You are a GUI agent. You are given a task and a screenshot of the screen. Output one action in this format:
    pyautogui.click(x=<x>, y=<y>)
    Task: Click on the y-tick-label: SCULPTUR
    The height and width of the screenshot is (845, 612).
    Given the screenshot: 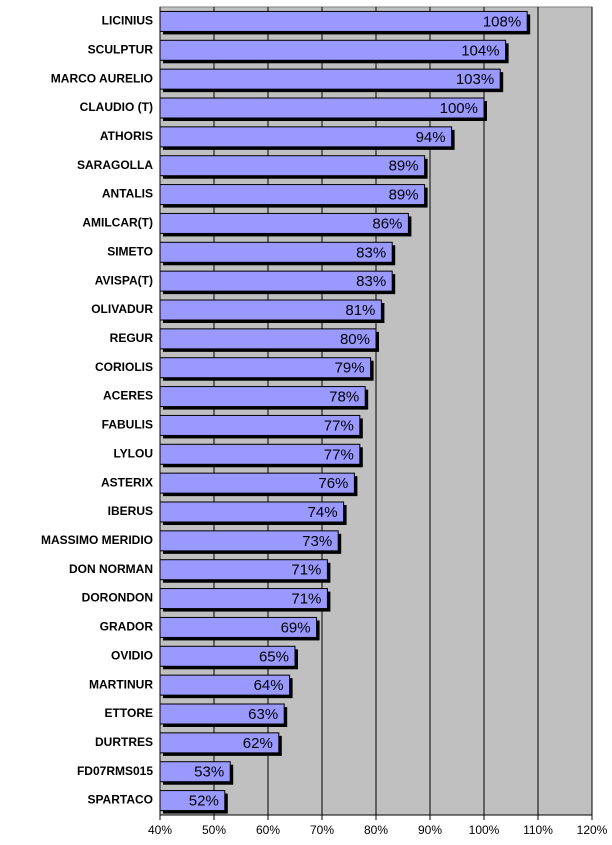 What is the action you would take?
    pyautogui.click(x=121, y=49)
    